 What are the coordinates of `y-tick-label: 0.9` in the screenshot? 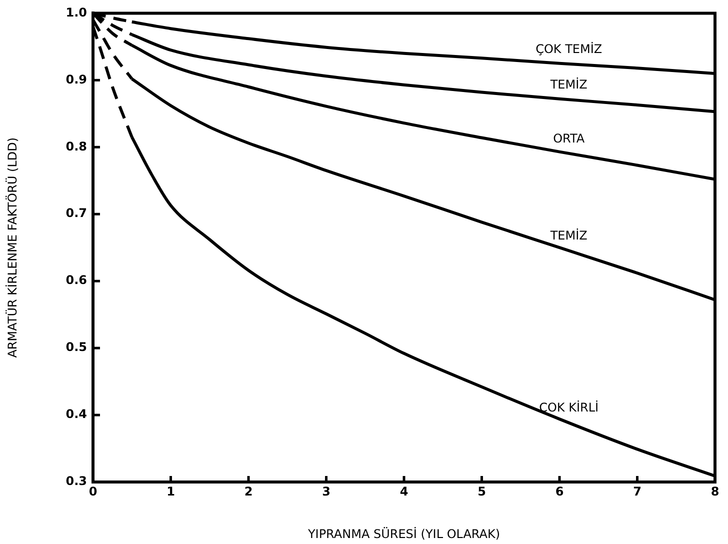 It's located at (76, 79).